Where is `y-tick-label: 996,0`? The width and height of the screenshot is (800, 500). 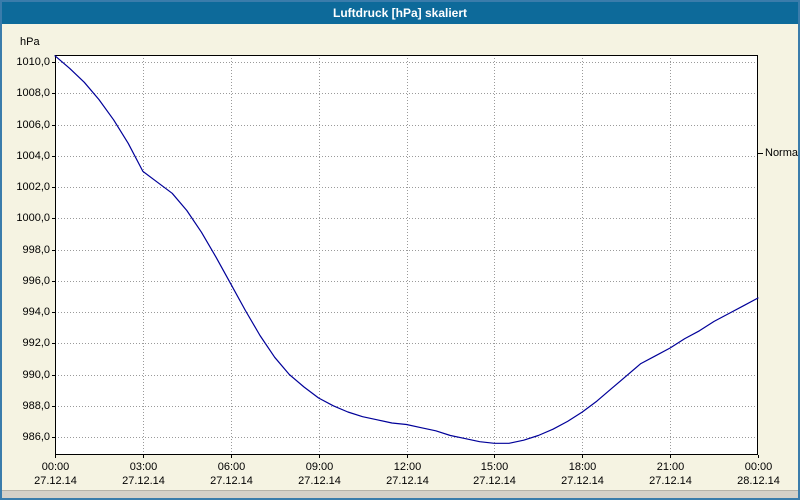 y-tick-label: 996,0 is located at coordinates (36, 280).